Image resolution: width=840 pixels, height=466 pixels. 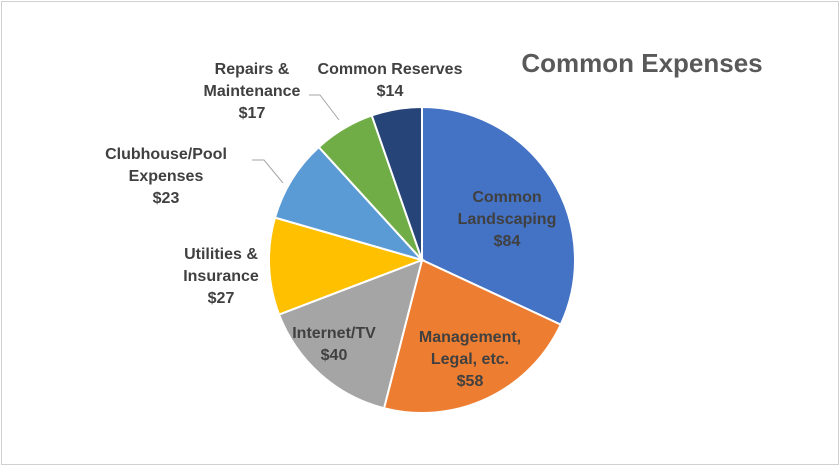 What do you see at coordinates (641, 63) in the screenshot?
I see `chart-title: Common Expenses` at bounding box center [641, 63].